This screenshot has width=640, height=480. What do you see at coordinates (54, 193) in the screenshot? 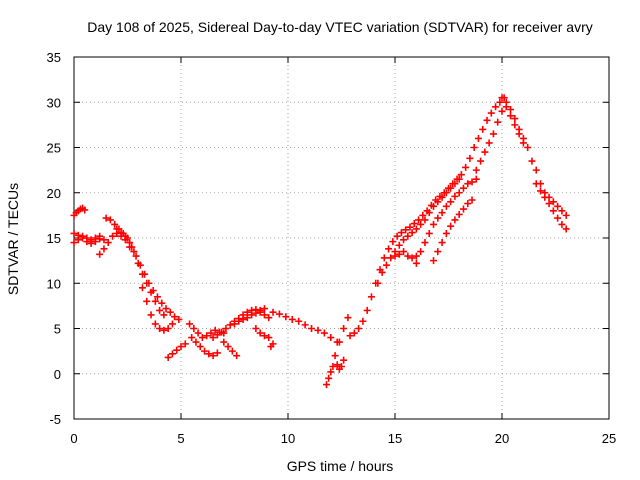
I see `y-tick-label: 20` at bounding box center [54, 193].